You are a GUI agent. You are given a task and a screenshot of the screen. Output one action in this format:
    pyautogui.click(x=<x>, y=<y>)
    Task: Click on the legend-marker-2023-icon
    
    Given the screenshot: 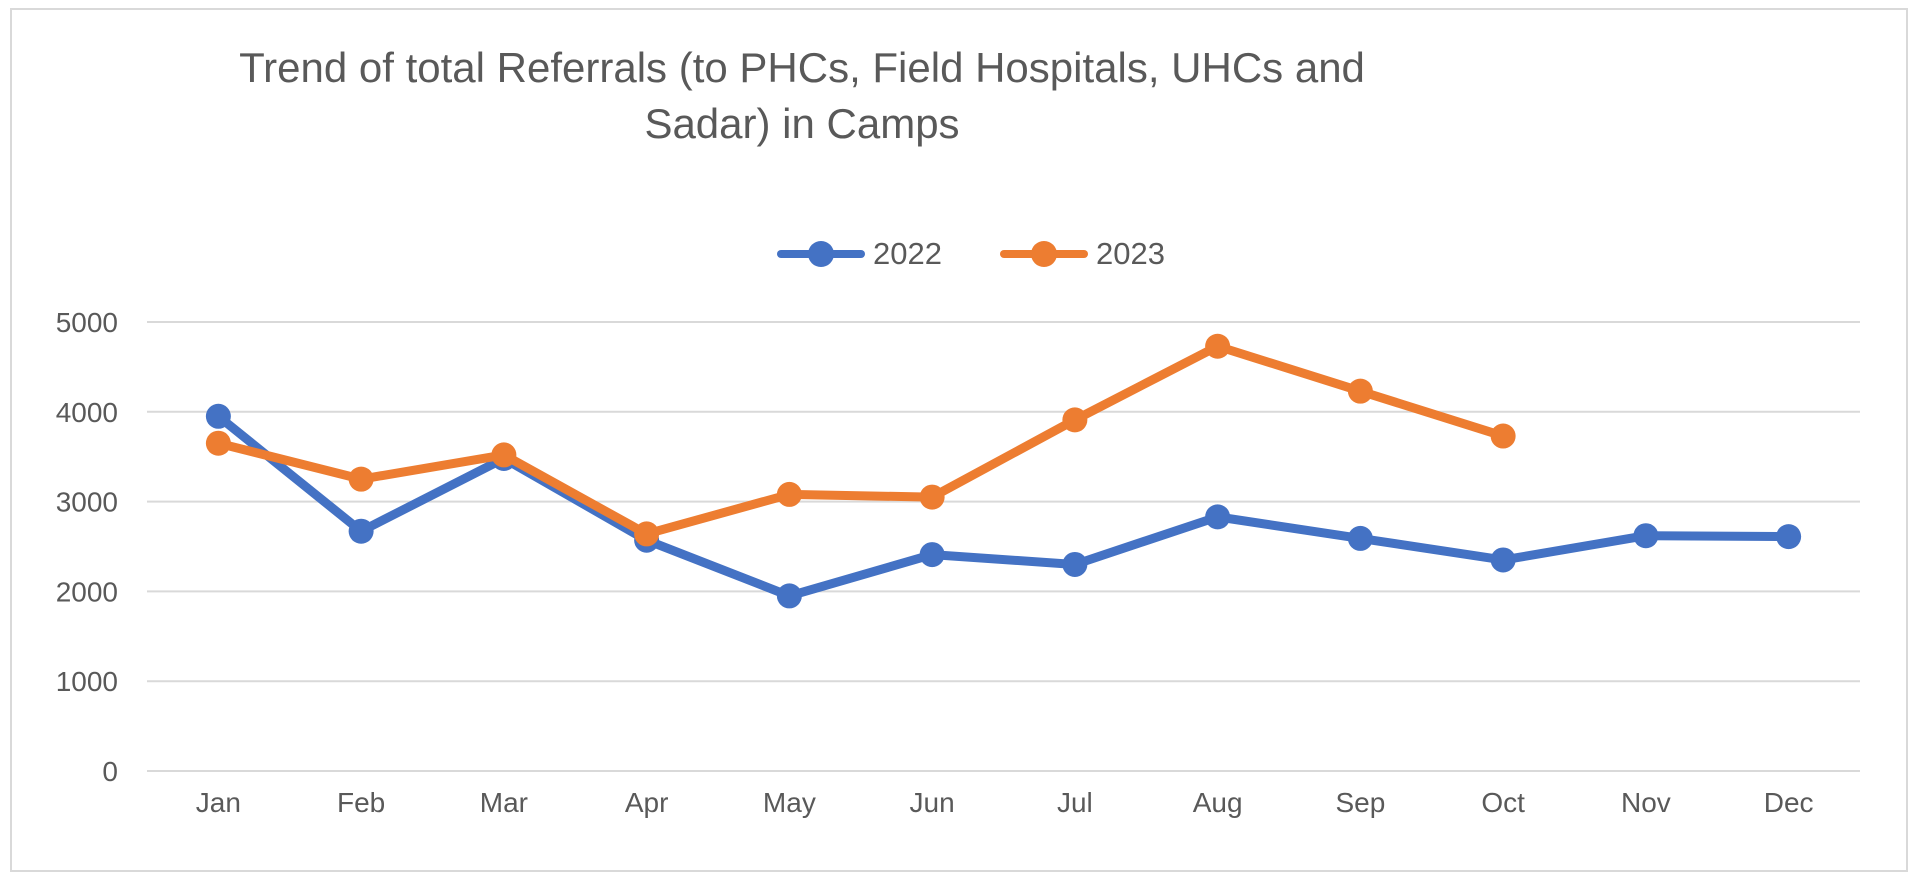 What is the action you would take?
    pyautogui.click(x=1044, y=254)
    